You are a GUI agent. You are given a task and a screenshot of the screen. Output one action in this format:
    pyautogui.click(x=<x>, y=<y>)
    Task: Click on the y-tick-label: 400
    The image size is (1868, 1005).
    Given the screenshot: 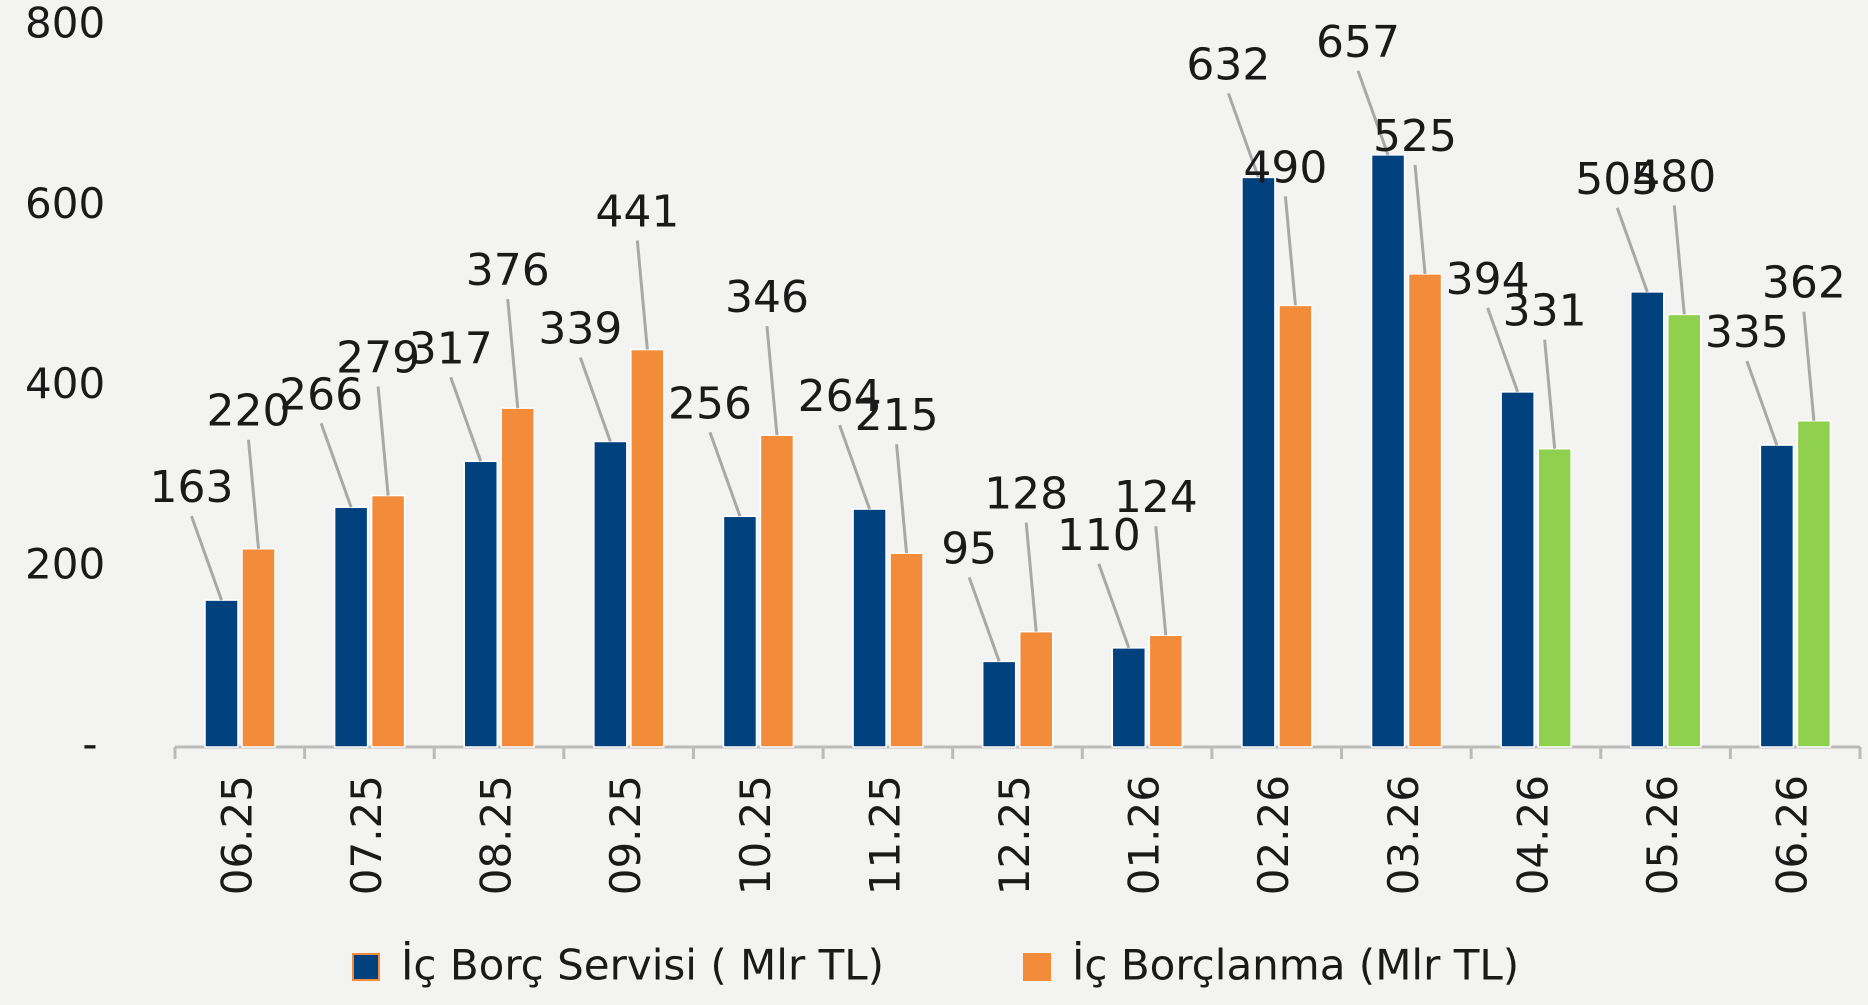 What is the action you would take?
    pyautogui.click(x=65, y=383)
    